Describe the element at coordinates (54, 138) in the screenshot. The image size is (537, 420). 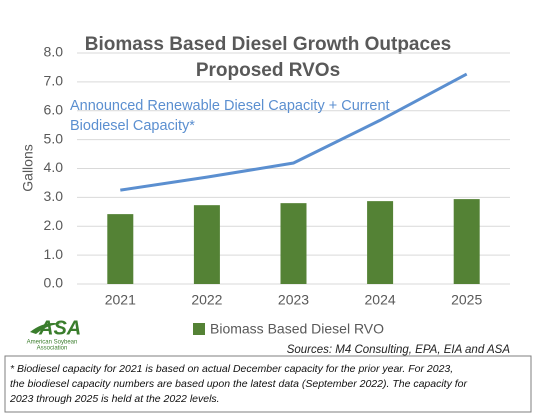
I see `y-tick-label: 5.0` at that location.